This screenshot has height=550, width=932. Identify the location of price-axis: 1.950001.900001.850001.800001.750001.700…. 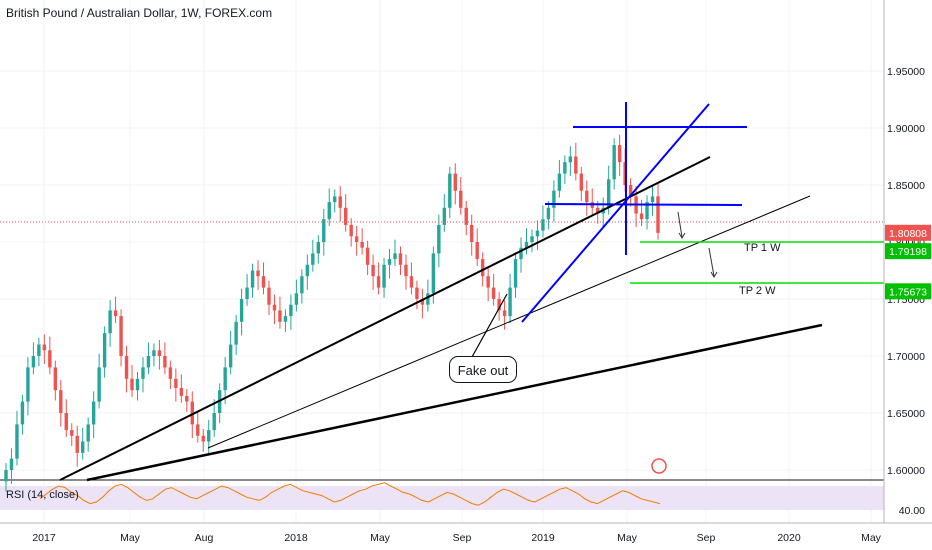
(907, 261).